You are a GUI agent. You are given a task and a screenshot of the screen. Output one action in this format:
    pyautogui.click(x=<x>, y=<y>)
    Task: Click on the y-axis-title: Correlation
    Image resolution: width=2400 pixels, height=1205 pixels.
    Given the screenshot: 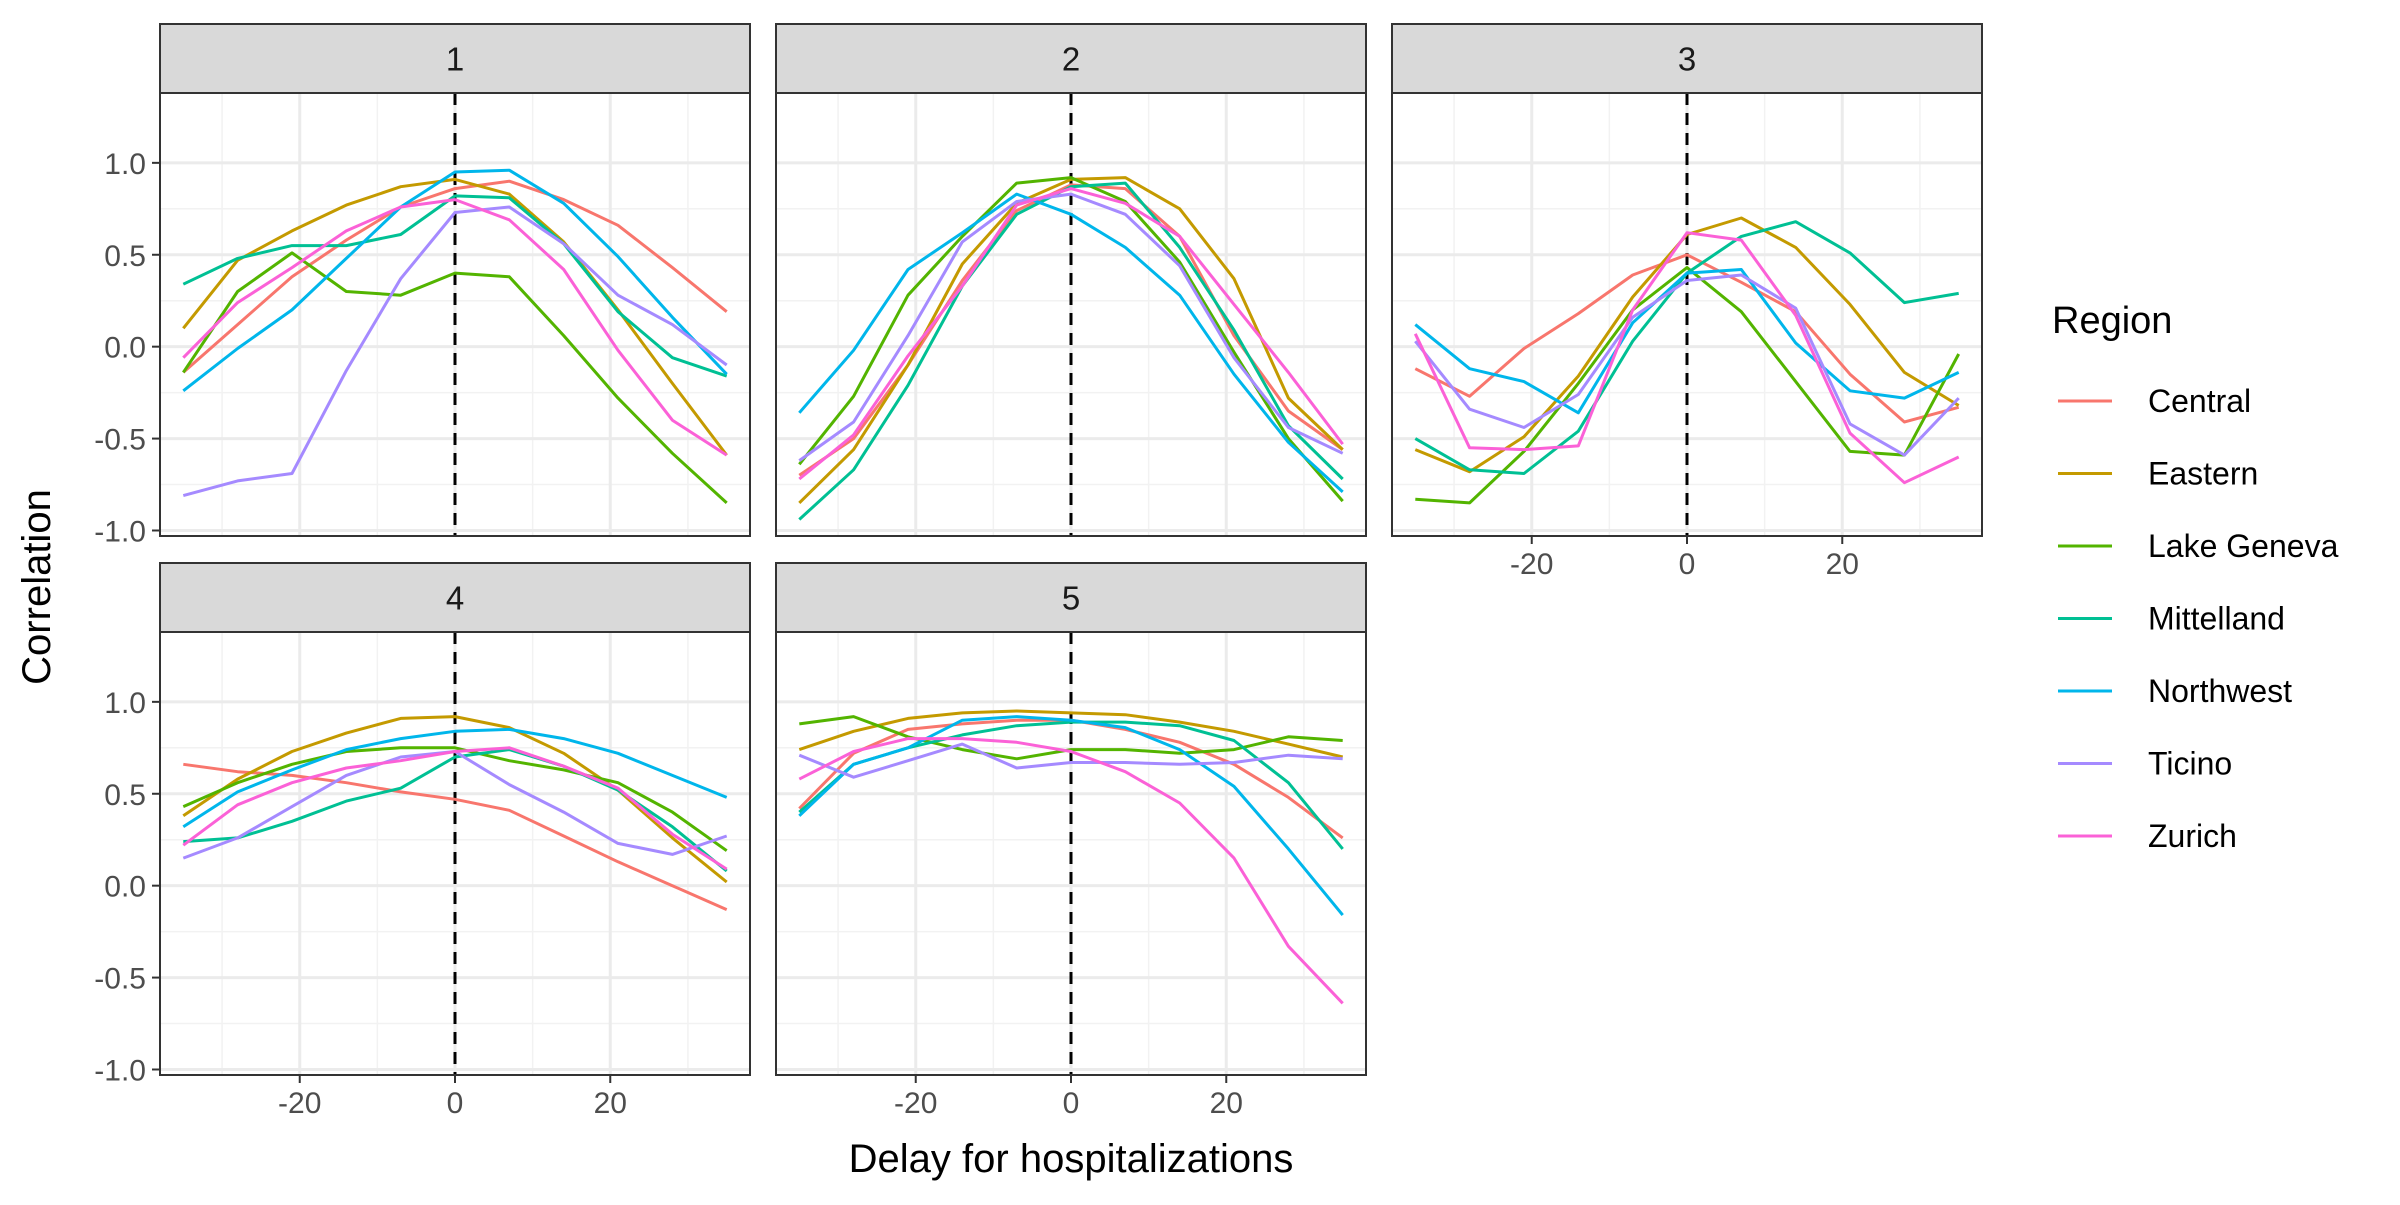 What is the action you would take?
    pyautogui.click(x=37, y=587)
    